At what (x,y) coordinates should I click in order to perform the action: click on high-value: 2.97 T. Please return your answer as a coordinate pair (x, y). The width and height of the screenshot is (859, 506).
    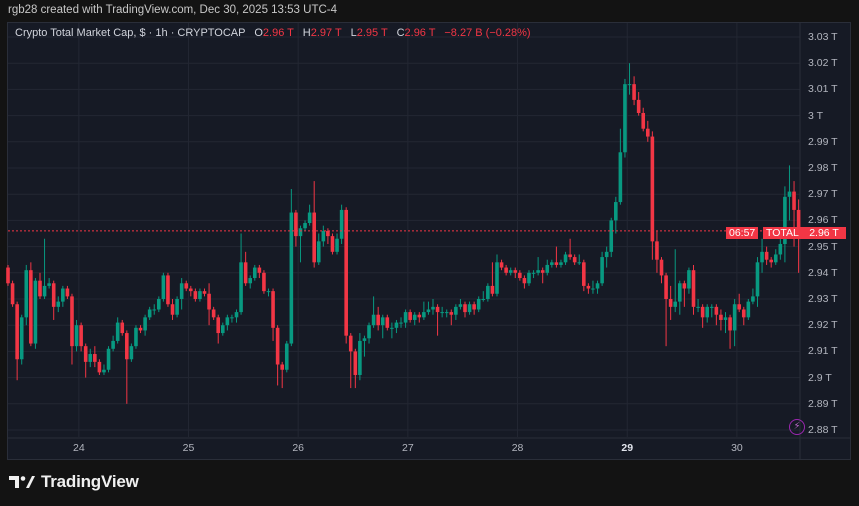
    Looking at the image, I should click on (326, 33).